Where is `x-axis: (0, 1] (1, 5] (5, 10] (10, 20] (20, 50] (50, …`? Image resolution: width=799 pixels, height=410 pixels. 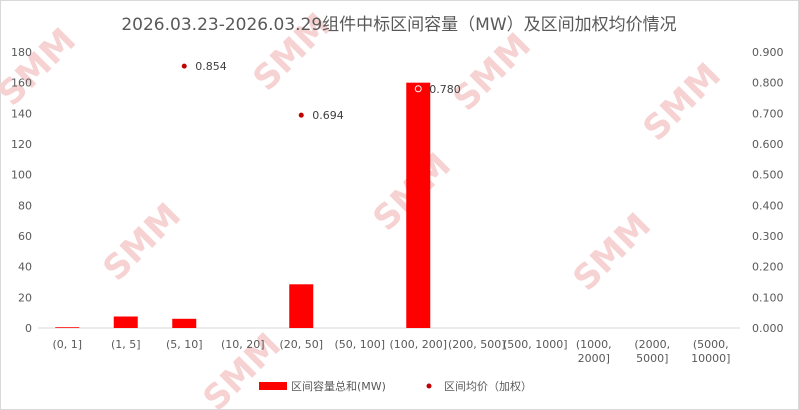 x-axis: (0, 1] (1, 5] (5, 10] (10, 20] (20, 50] (50, … is located at coordinates (391, 351).